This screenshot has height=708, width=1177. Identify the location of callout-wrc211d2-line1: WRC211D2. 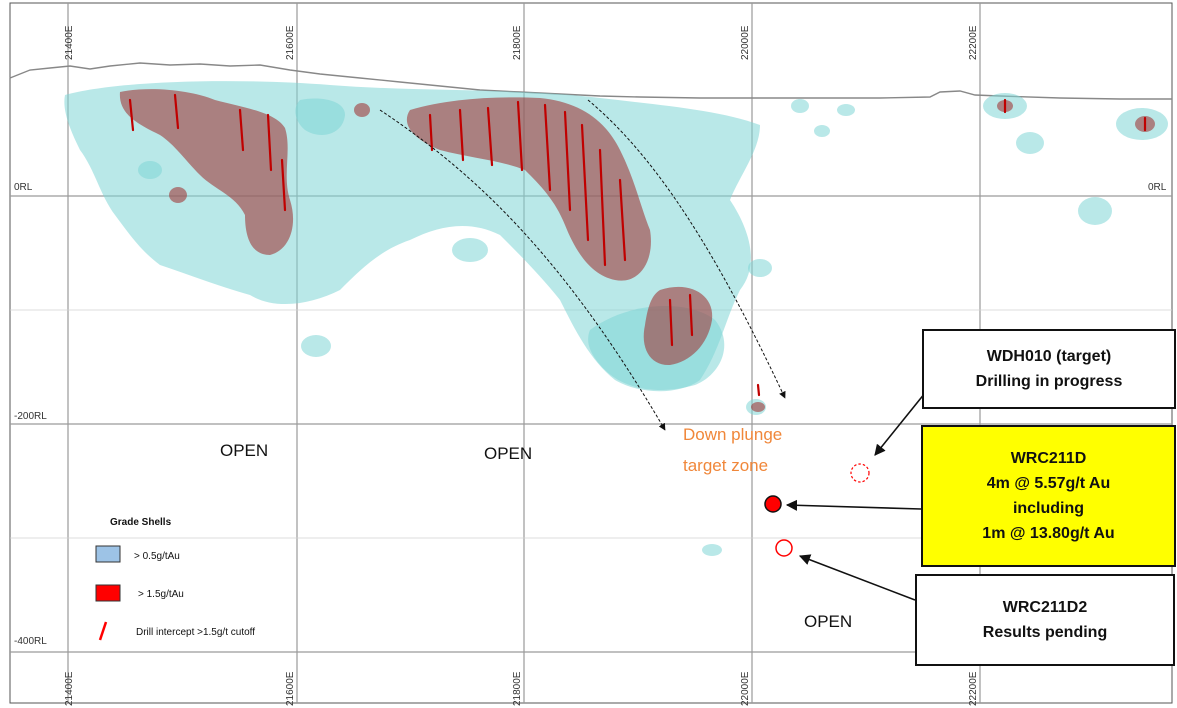
(1045, 607).